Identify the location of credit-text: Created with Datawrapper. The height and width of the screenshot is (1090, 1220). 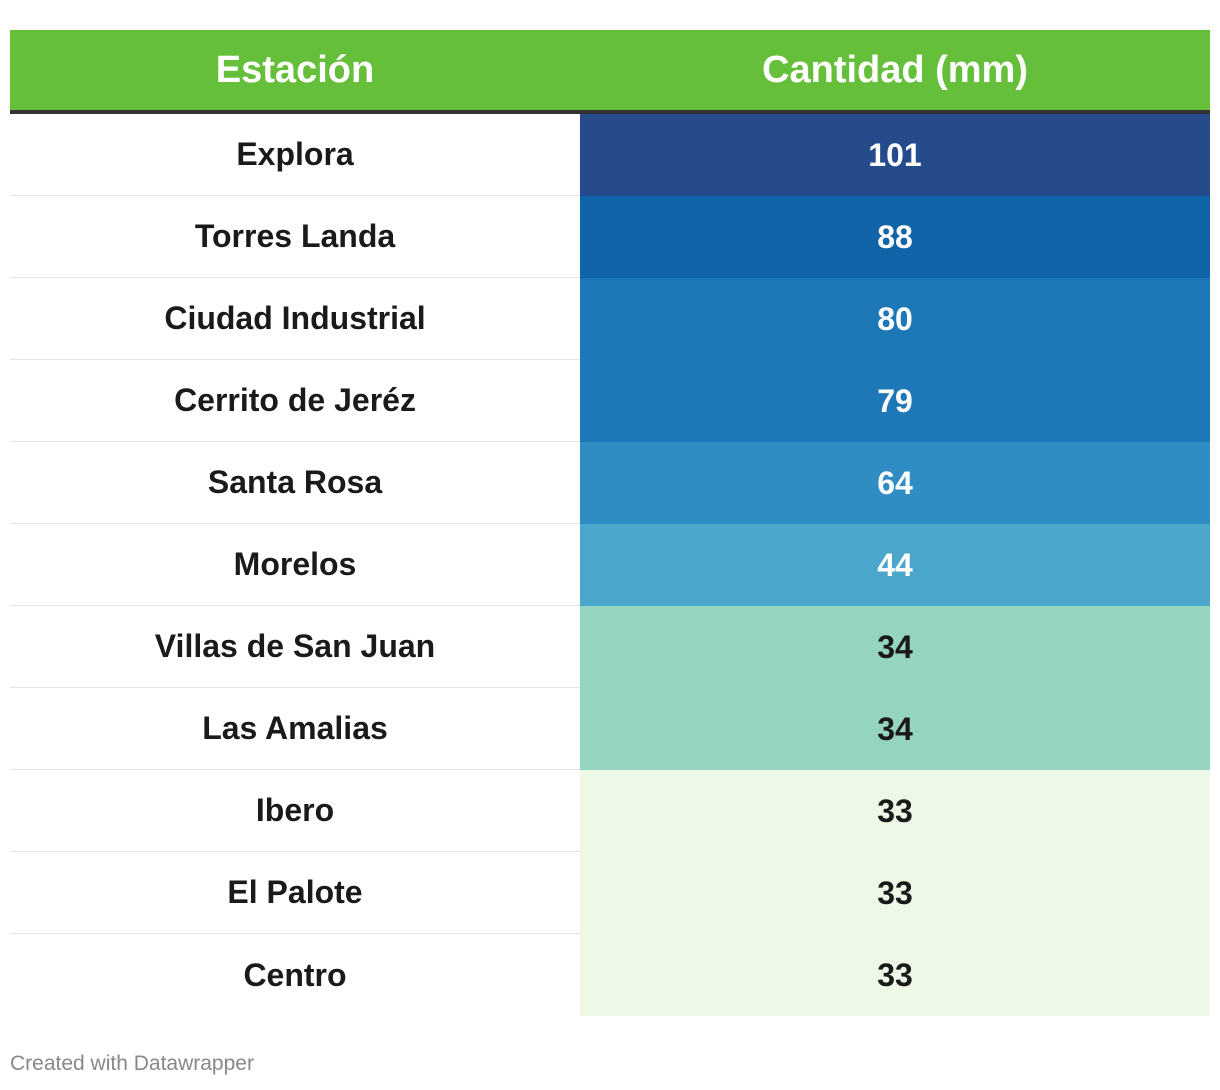
(132, 1063).